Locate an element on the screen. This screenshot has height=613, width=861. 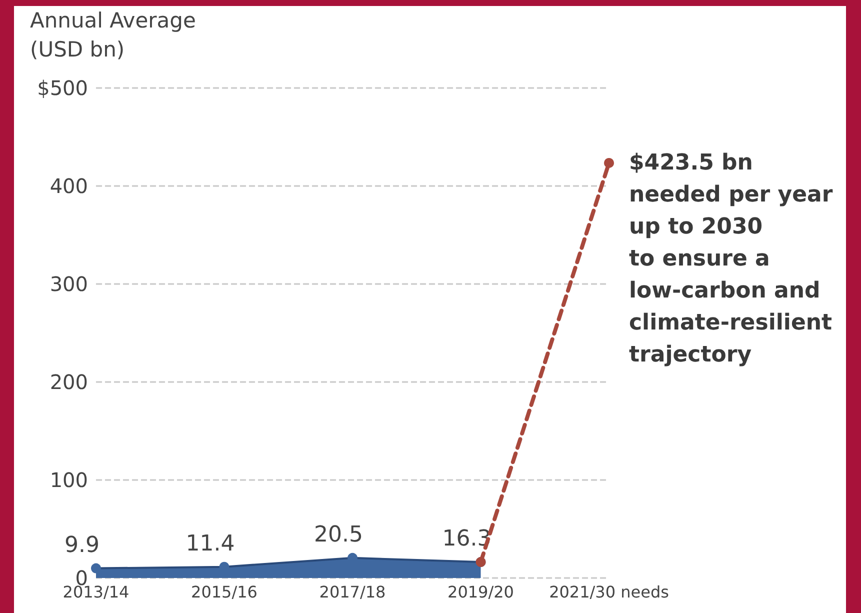
x-tick-label: 2019/20 is located at coordinates (481, 592).